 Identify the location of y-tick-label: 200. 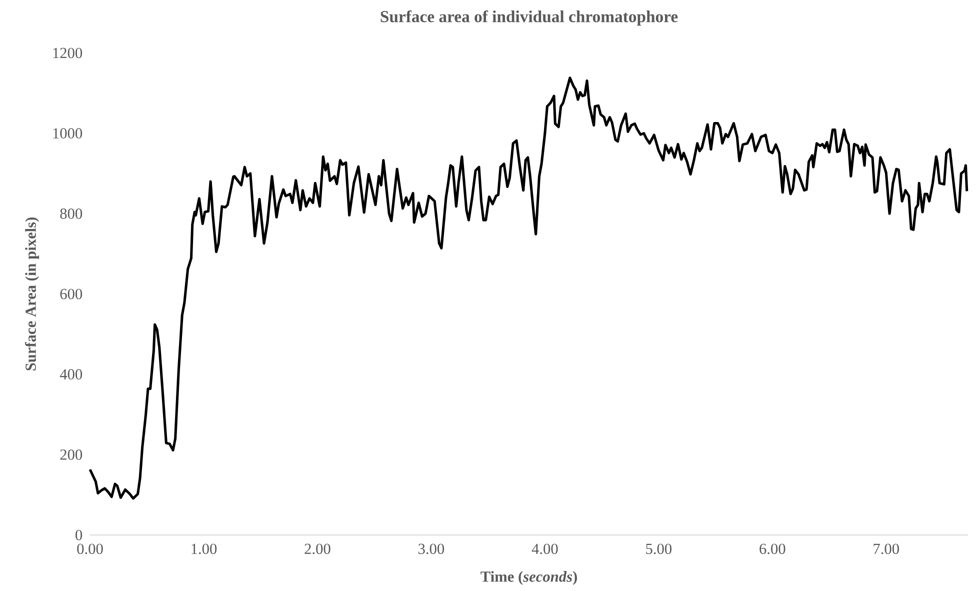
(71, 454).